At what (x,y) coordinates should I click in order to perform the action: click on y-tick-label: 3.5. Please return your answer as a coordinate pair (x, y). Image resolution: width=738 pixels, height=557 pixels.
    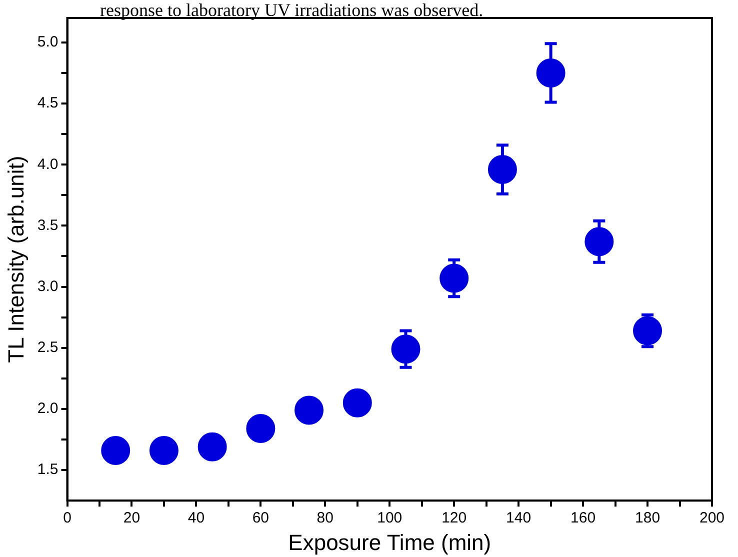
    Looking at the image, I should click on (47, 225).